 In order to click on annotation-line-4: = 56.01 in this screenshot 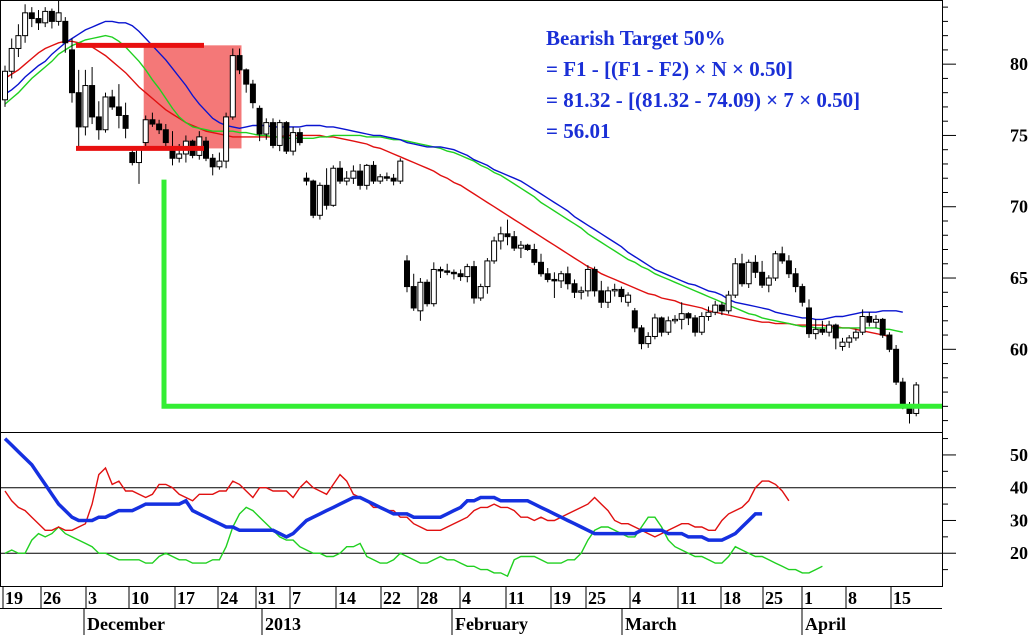, I will do `click(578, 131)`.